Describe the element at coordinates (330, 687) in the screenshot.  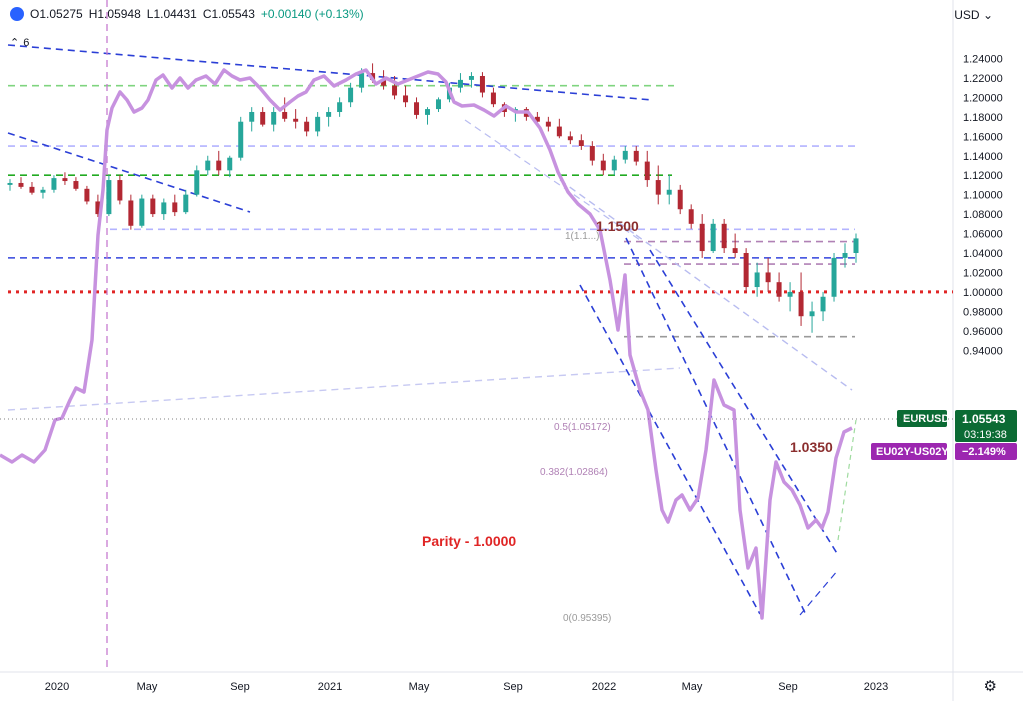
I see `time-tick-label: 2021` at that location.